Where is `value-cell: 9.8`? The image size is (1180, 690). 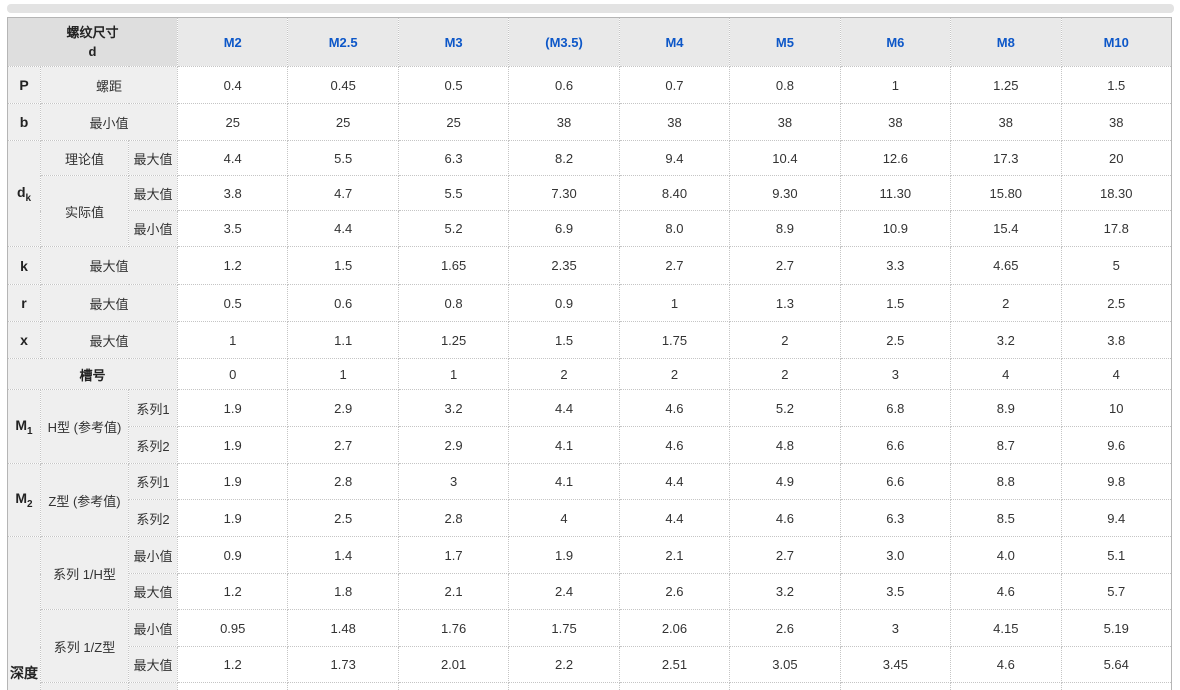 value-cell: 9.8 is located at coordinates (1116, 481).